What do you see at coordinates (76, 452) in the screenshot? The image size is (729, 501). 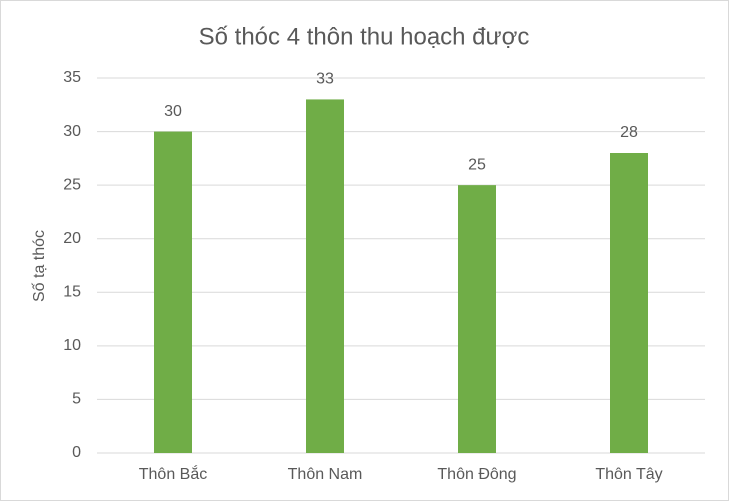 I see `y-tick-label: 0` at bounding box center [76, 452].